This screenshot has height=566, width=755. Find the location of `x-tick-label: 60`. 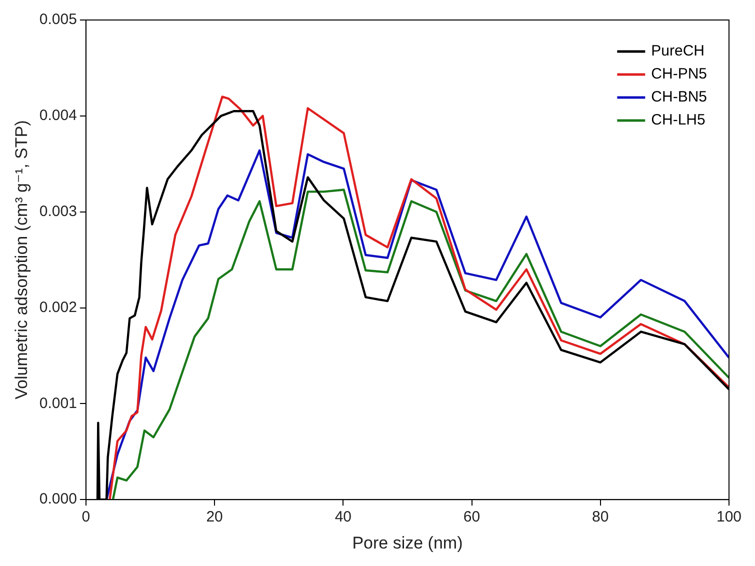

x-tick-label: 60 is located at coordinates (471, 517).